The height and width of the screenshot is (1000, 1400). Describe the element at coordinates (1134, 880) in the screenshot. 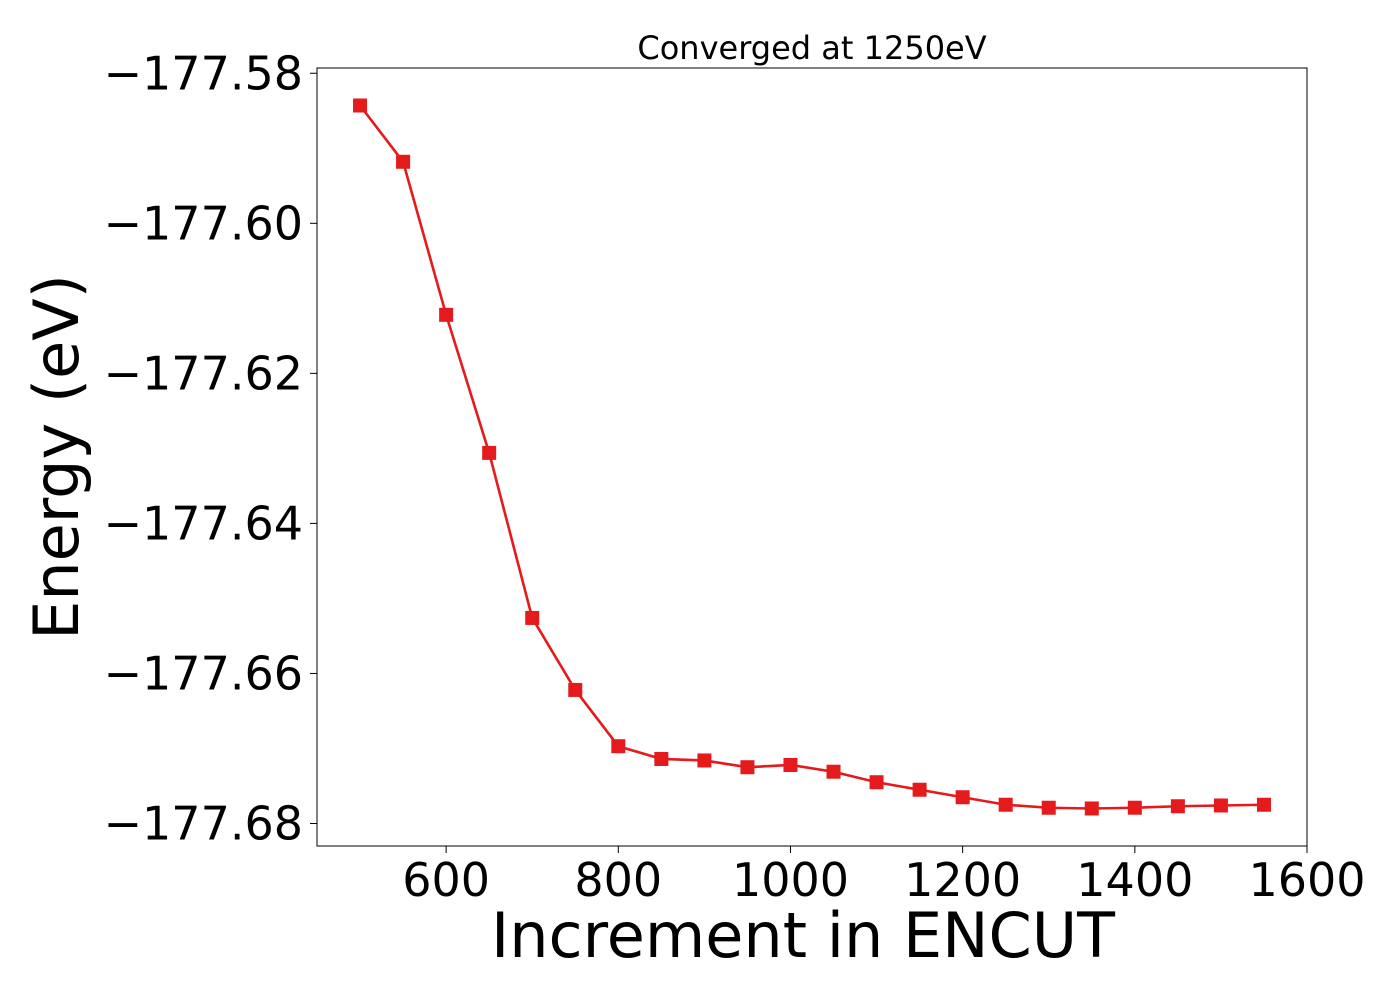

I see `x-tick-label: 1400` at that location.